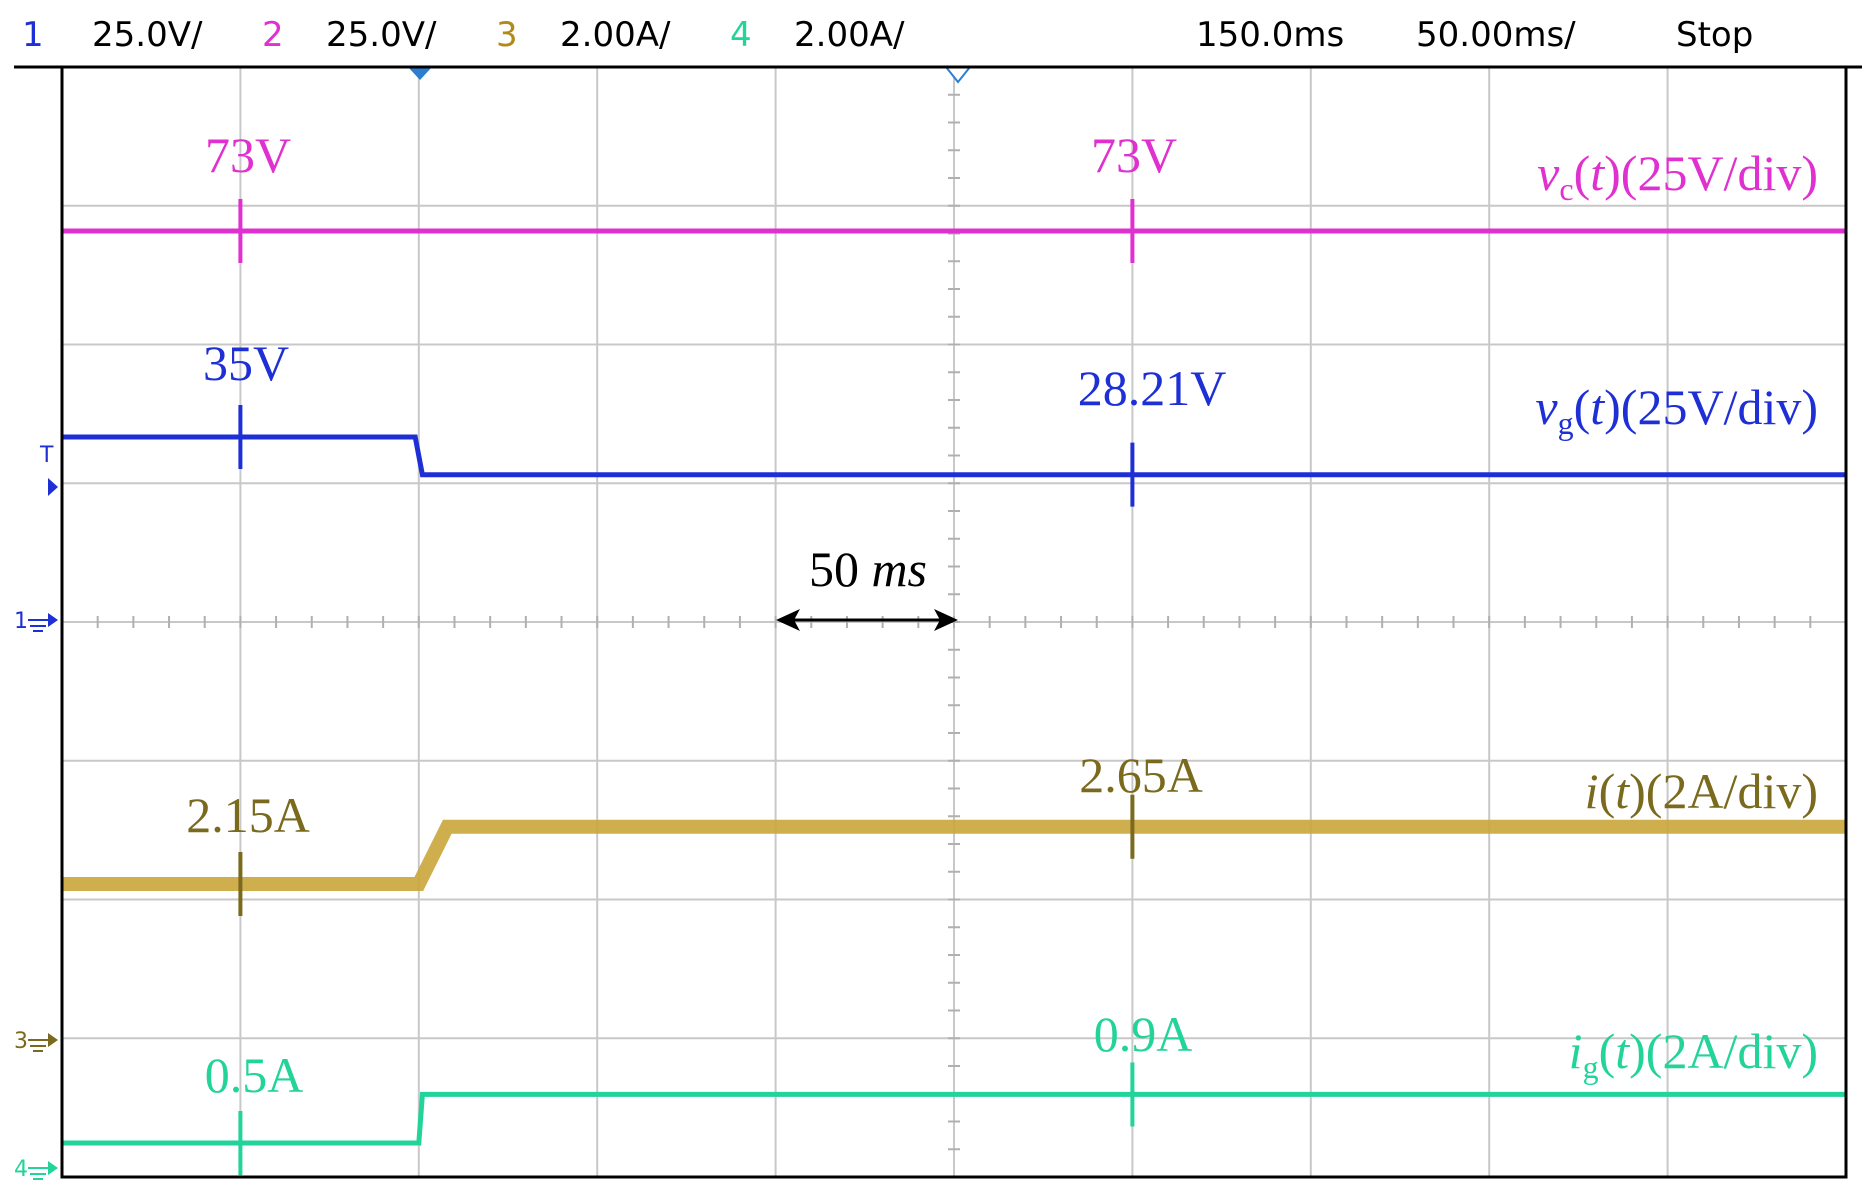 This screenshot has width=1862, height=1187. Describe the element at coordinates (1714, 35) in the screenshot. I see `acquisition-status: Stop` at that location.